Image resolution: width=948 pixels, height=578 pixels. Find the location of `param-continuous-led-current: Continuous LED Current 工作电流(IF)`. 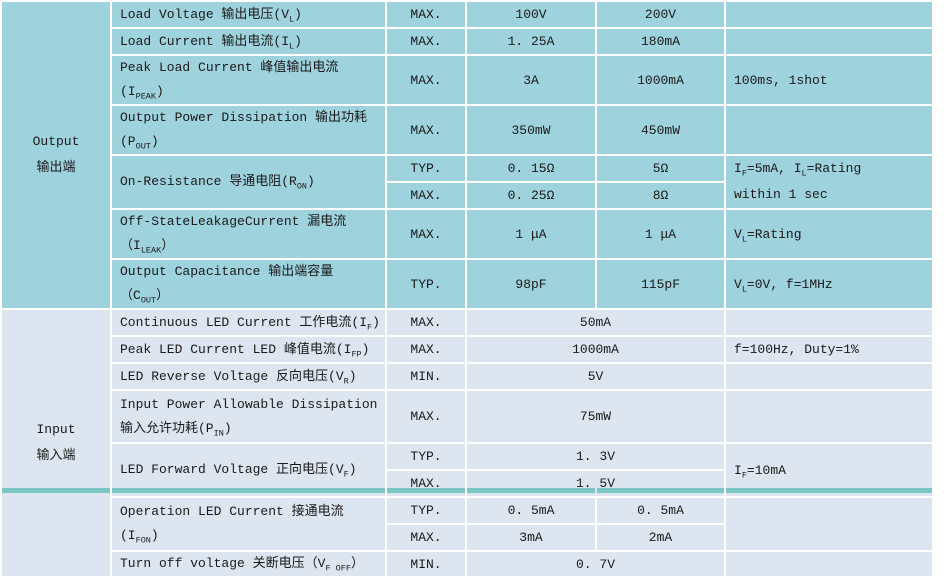

param-continuous-led-current: Continuous LED Current 工作电流(IF) is located at coordinates (248, 322).